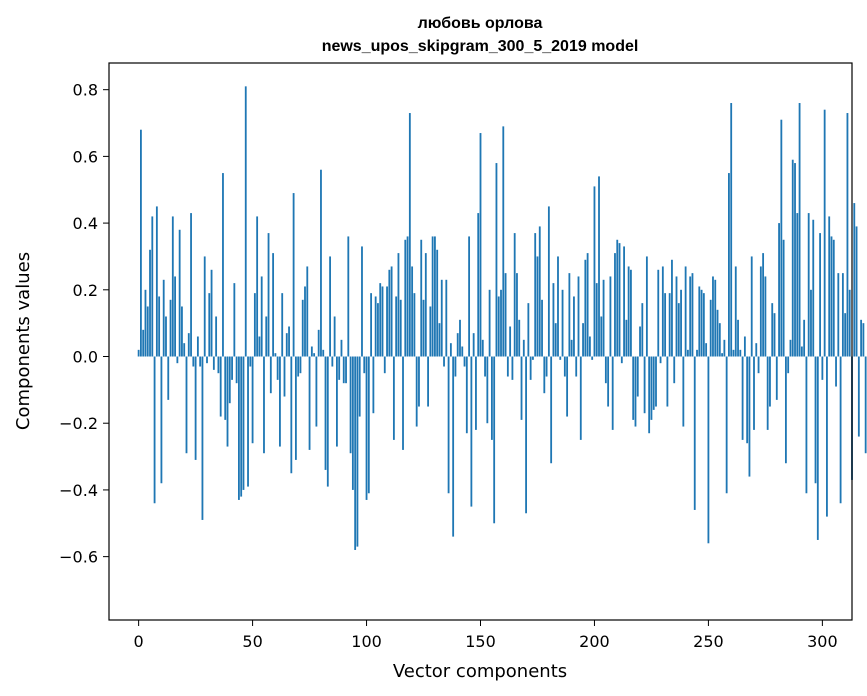 Image resolution: width=867 pixels, height=696 pixels. Describe the element at coordinates (85, 357) in the screenshot. I see `y-tick-label: 0.0` at that location.